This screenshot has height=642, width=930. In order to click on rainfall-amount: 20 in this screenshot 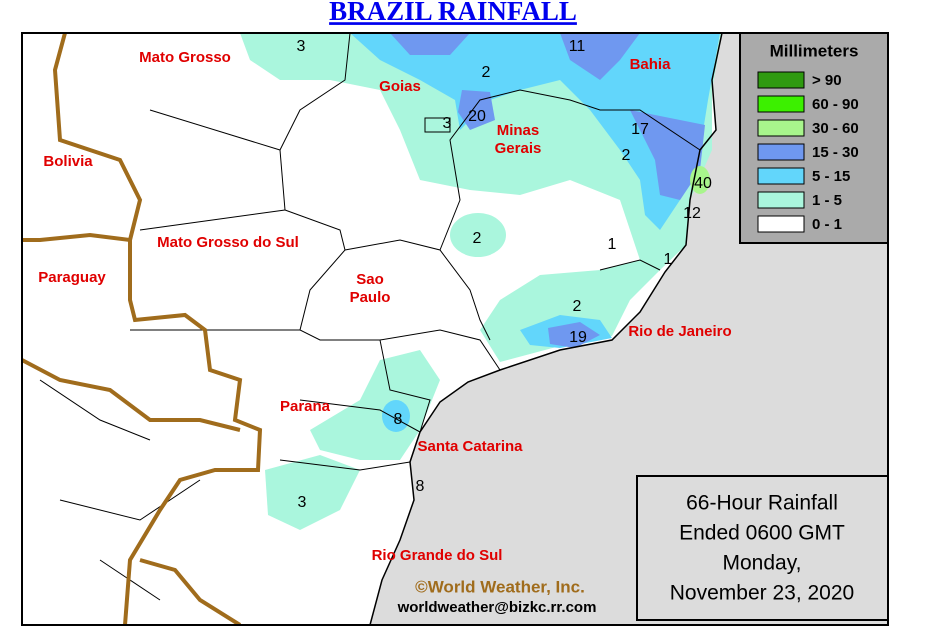, I will do `click(477, 116)`.